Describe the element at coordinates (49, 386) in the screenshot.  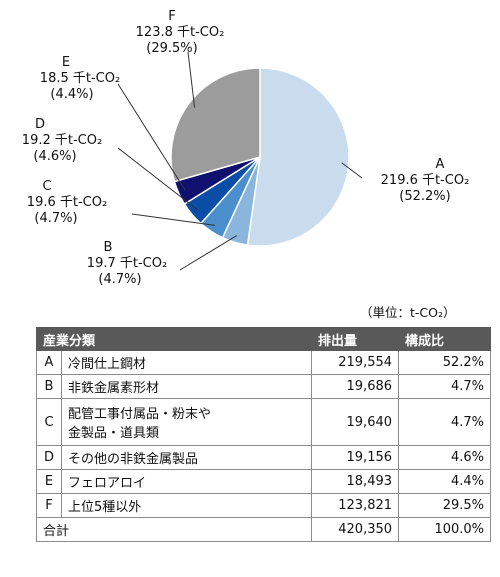
I see `row-code: B` at that location.